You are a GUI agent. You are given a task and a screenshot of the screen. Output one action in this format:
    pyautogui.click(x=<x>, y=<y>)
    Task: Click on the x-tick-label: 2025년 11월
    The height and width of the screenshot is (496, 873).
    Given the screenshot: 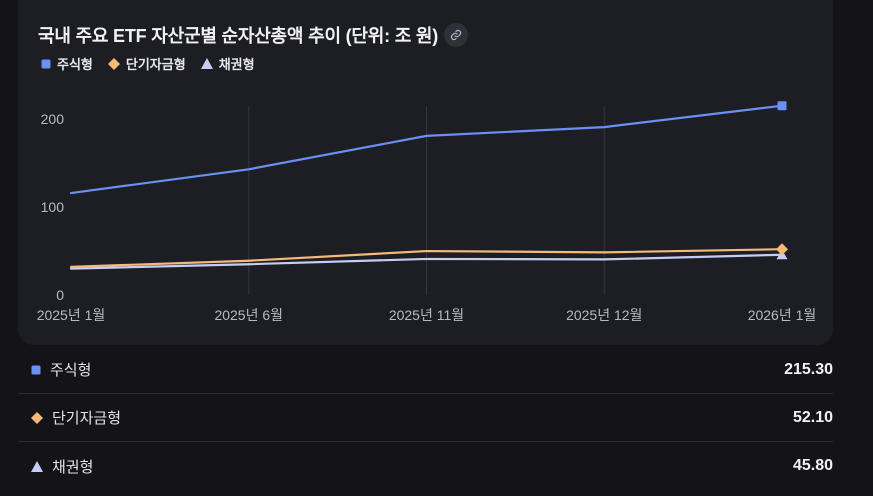 What is the action you would take?
    pyautogui.click(x=426, y=315)
    